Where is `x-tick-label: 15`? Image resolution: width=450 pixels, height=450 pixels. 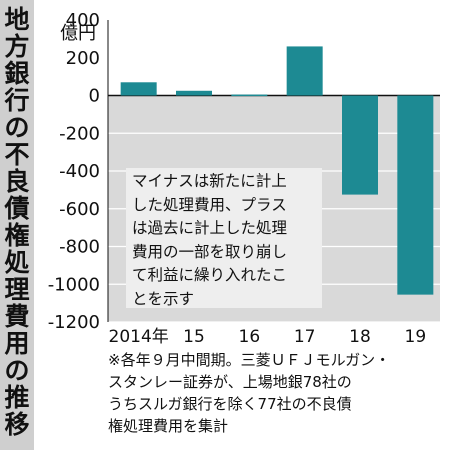
x-tick-label: 15 is located at coordinates (194, 337).